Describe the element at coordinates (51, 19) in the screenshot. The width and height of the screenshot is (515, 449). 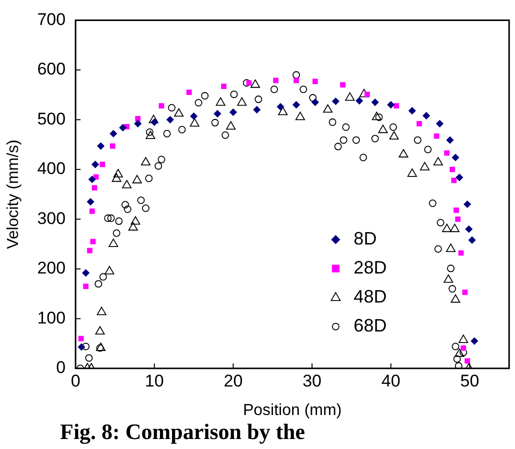
I see `y-tick-label: 700` at that location.